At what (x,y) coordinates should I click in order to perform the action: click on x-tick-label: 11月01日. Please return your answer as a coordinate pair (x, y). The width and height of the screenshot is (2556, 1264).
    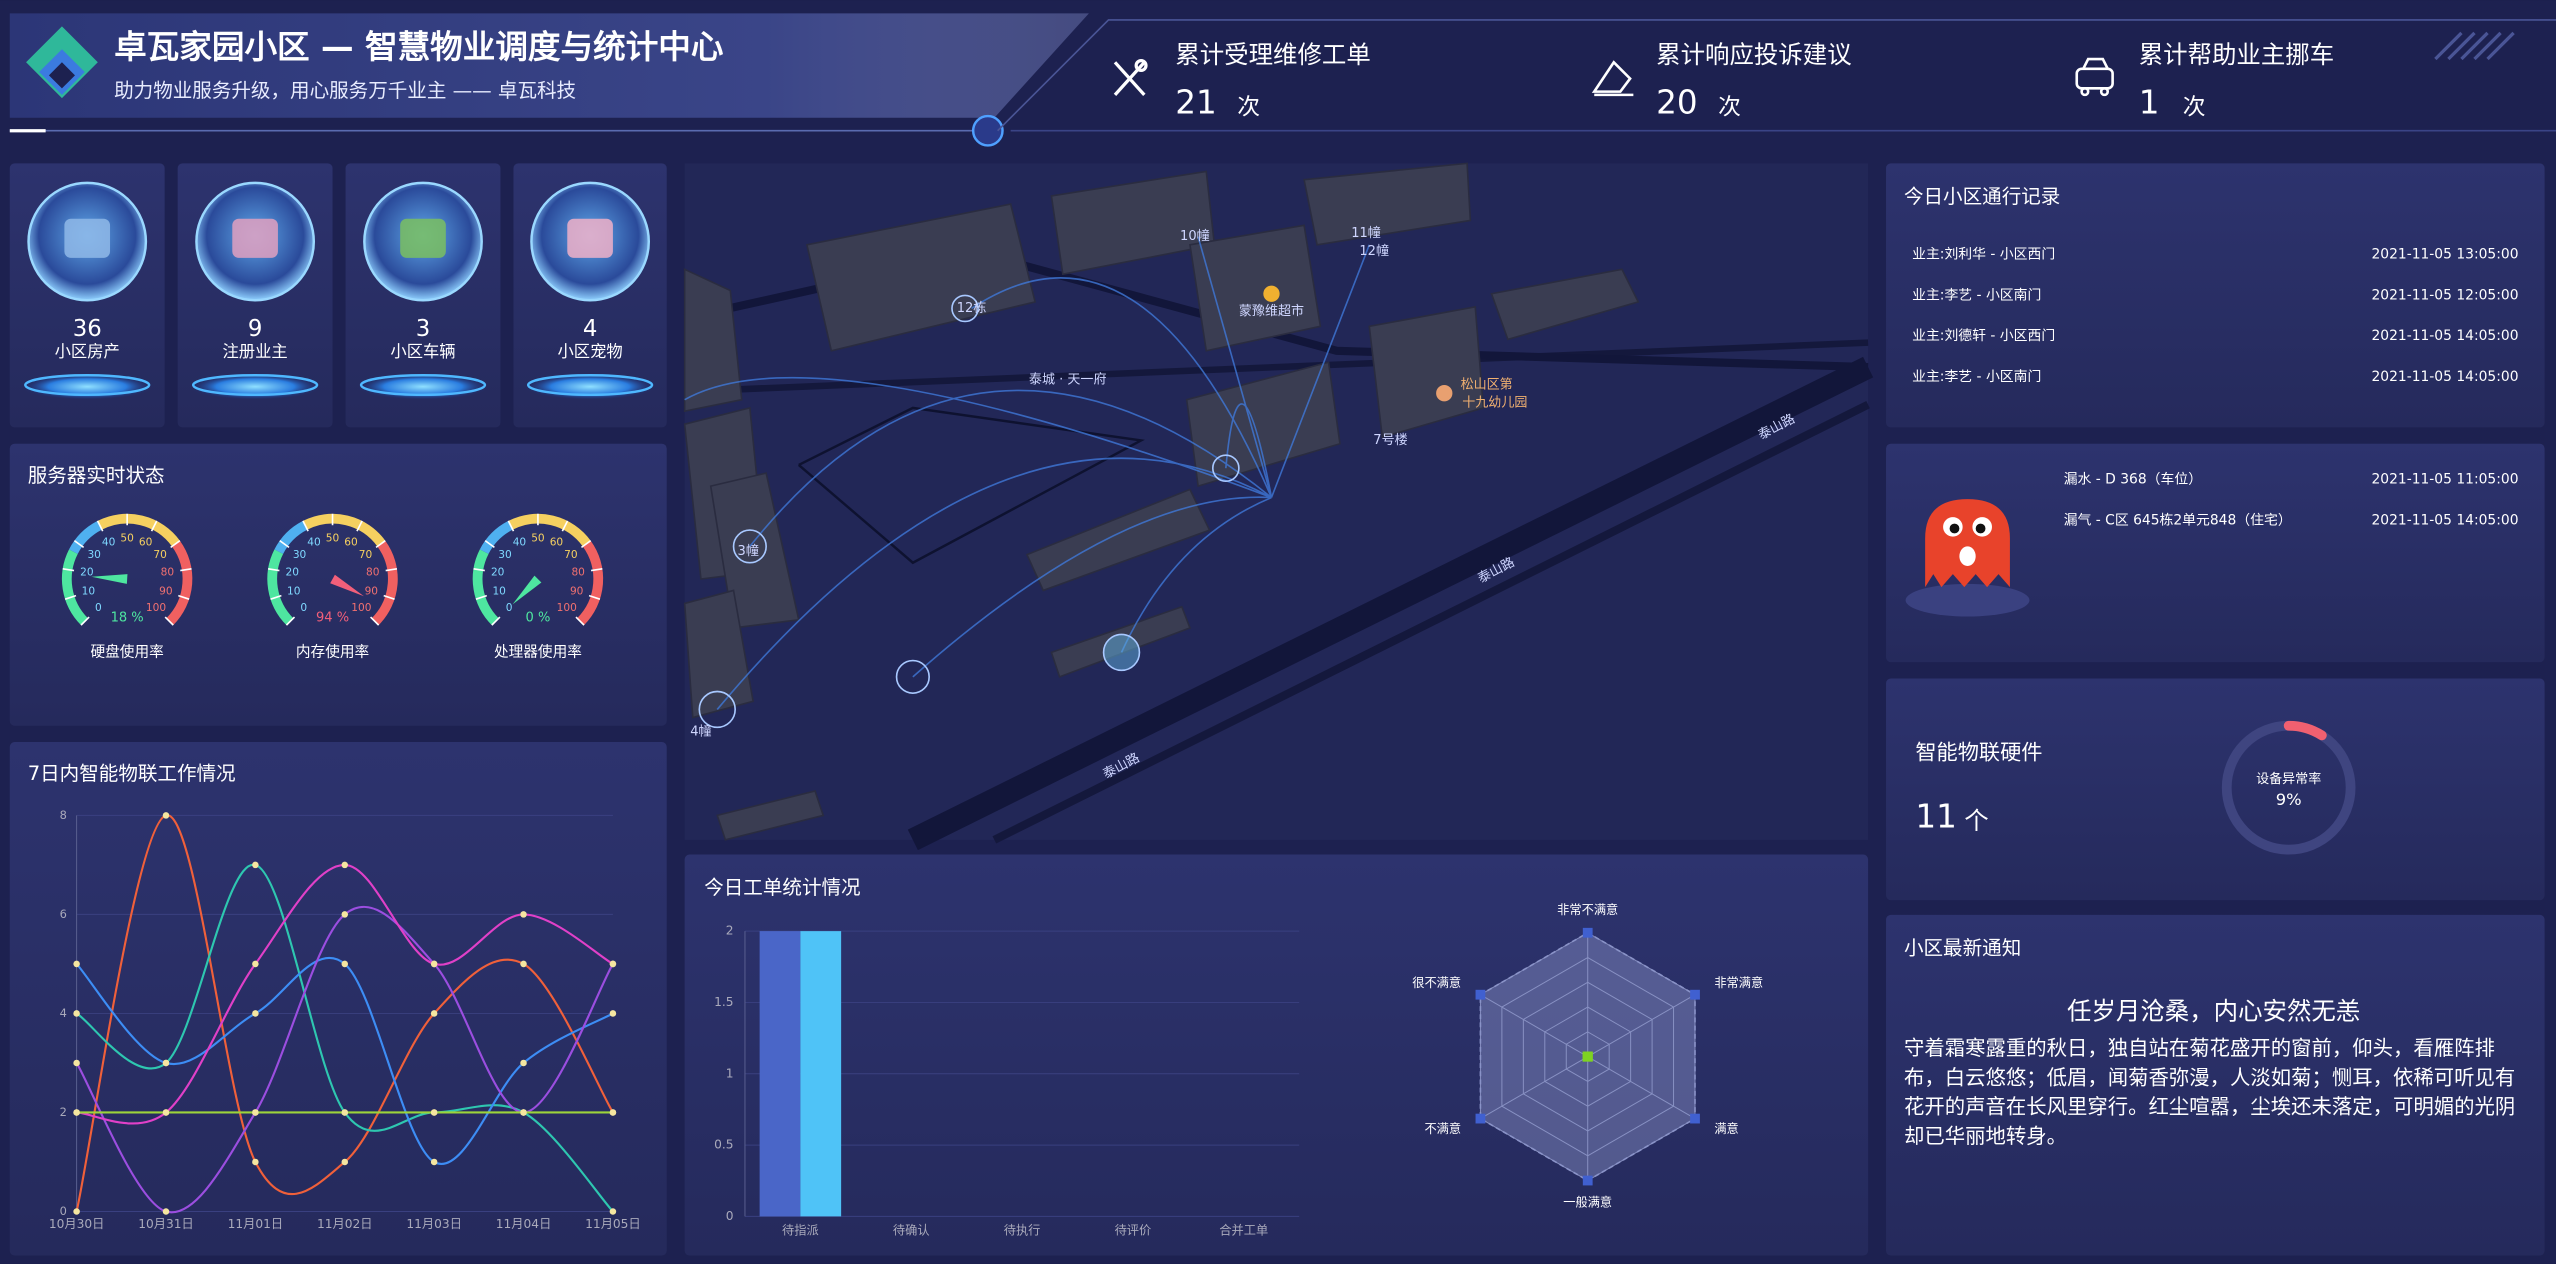
    Looking at the image, I should click on (256, 1224).